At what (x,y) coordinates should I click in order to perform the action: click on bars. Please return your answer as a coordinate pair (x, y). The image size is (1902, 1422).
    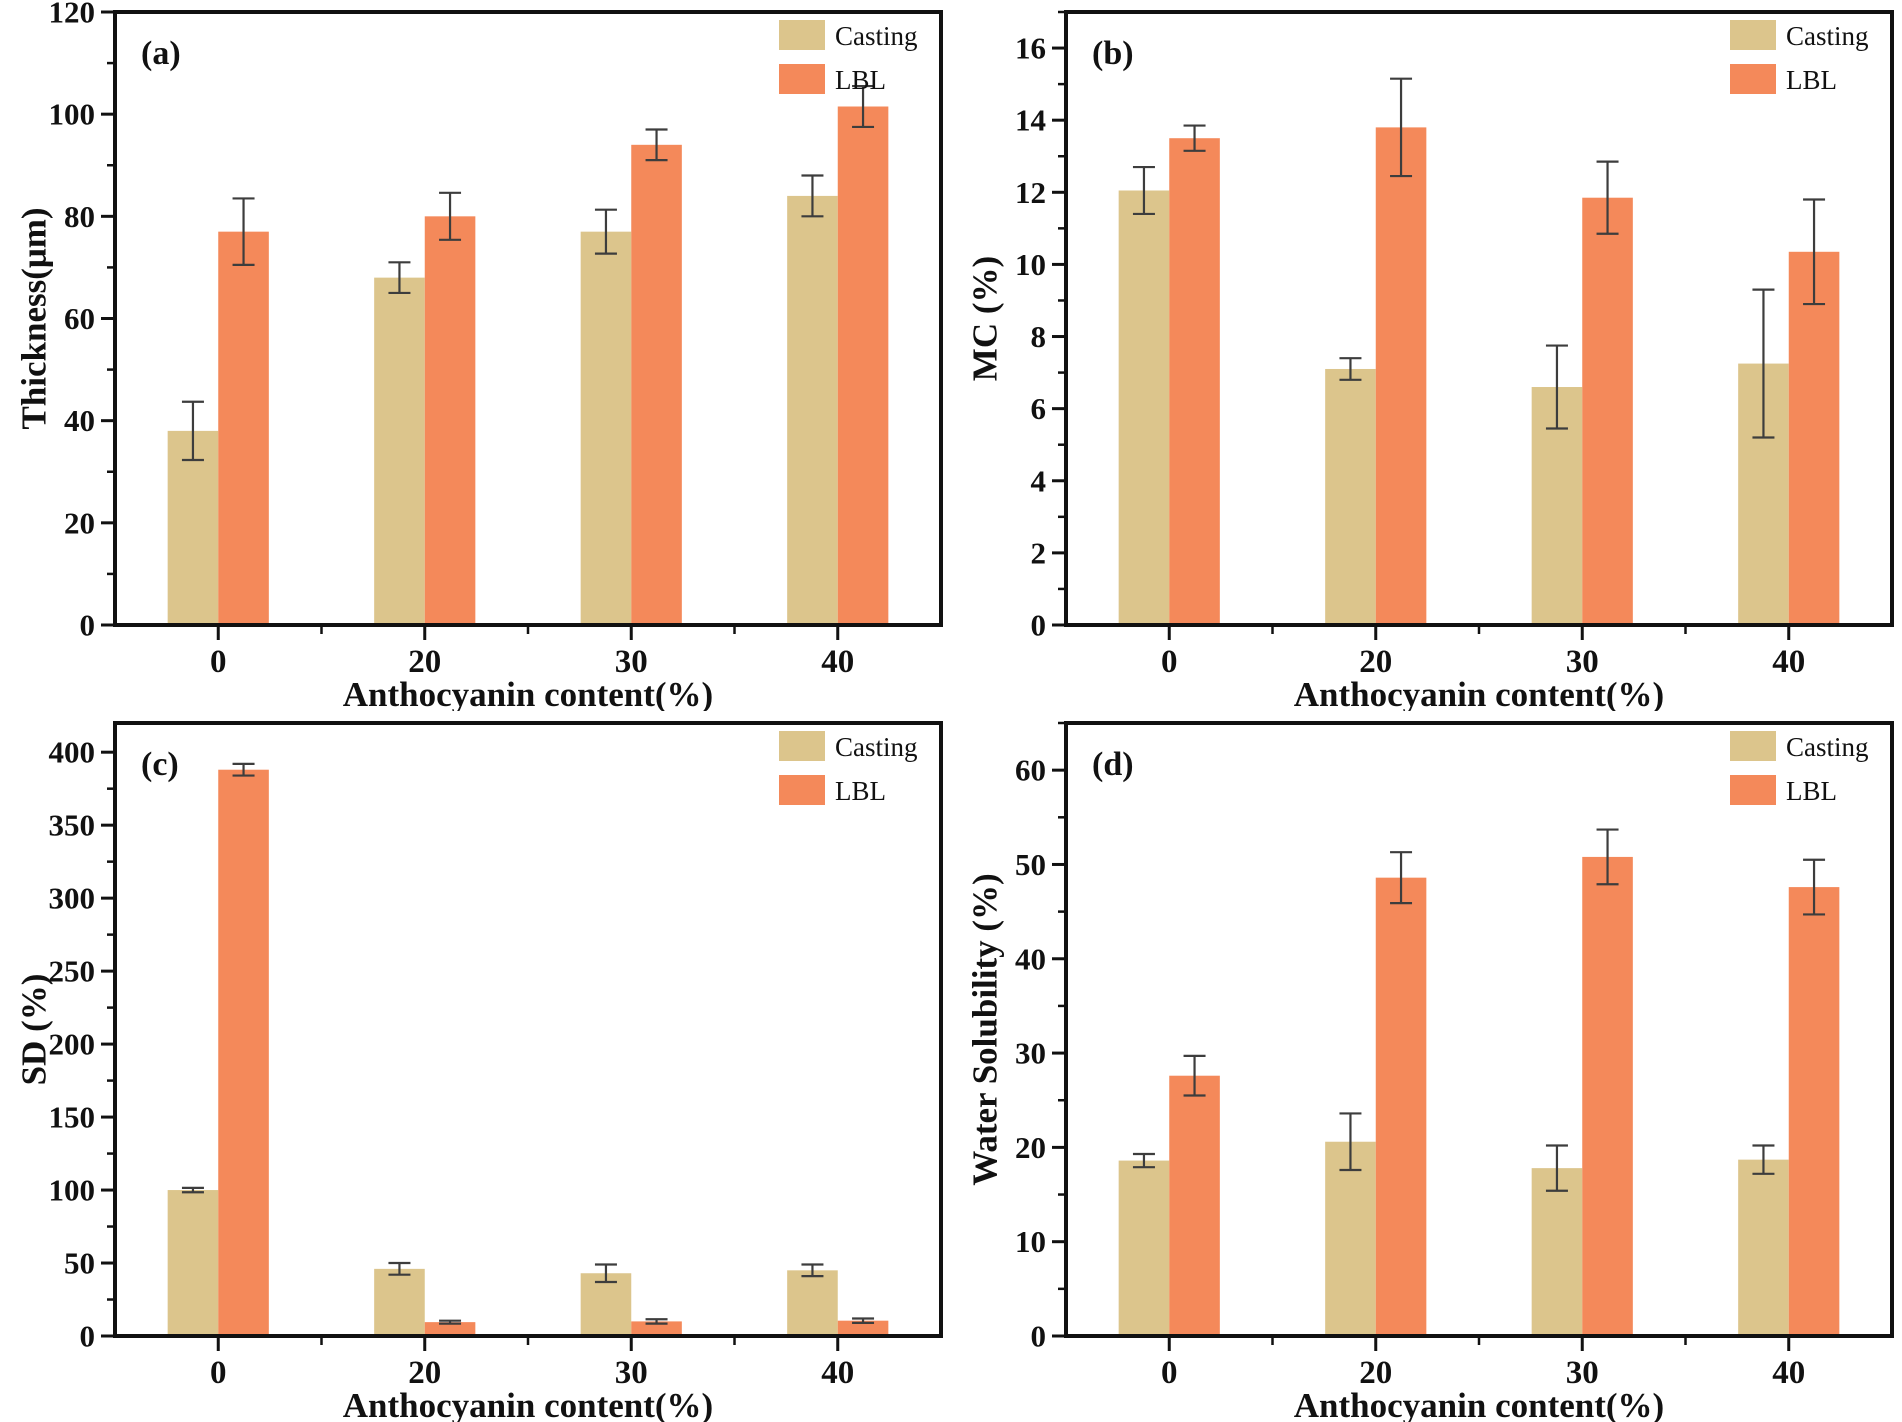
    Looking at the image, I should click on (1479, 376).